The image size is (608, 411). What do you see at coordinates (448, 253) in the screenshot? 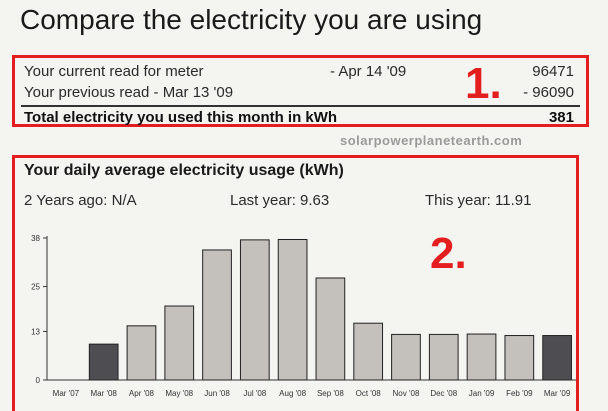
I see `callout-2: 2.` at bounding box center [448, 253].